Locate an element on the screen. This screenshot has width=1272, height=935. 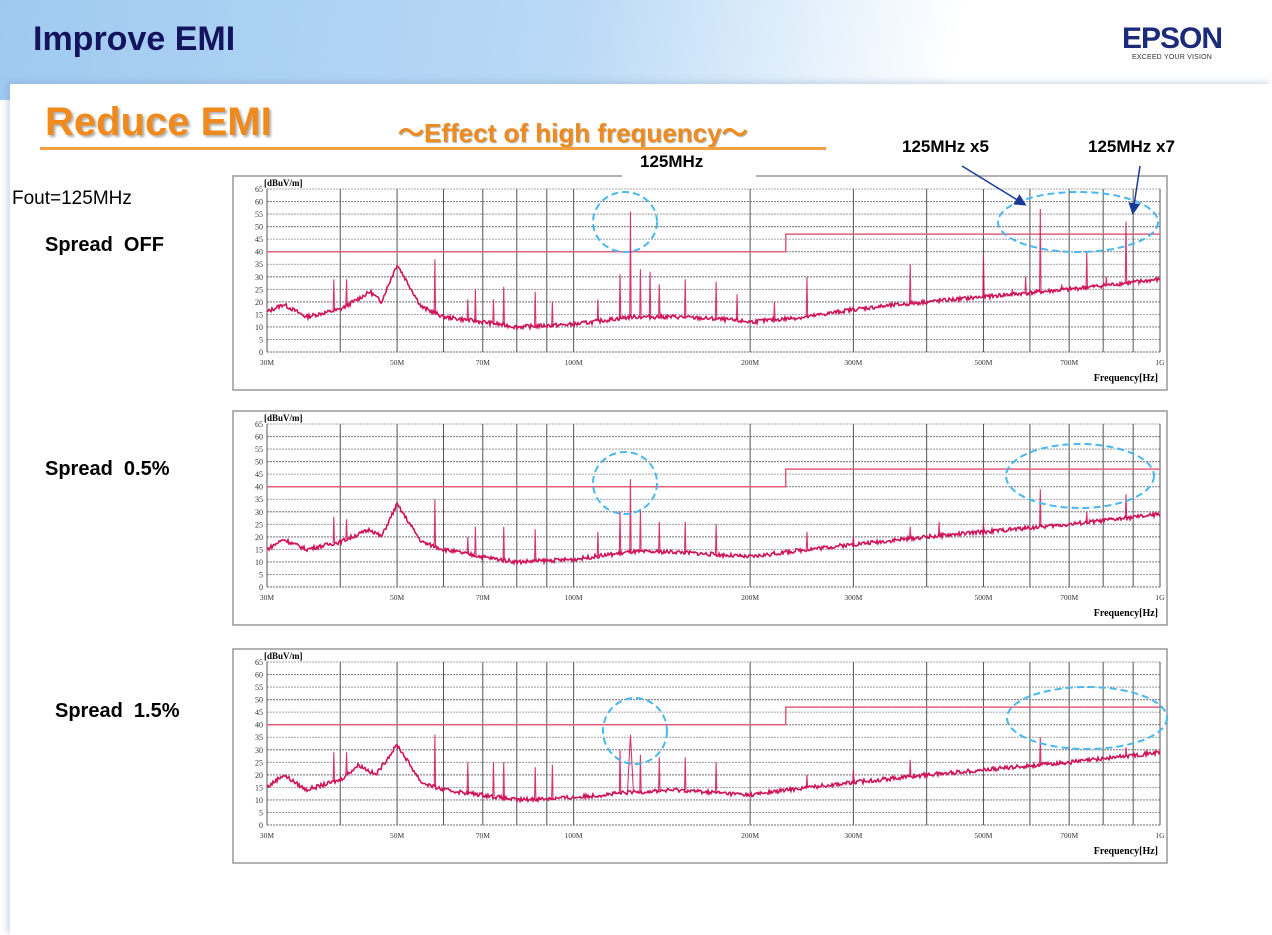
slide-title: Reduce EMI is located at coordinates (158, 122).